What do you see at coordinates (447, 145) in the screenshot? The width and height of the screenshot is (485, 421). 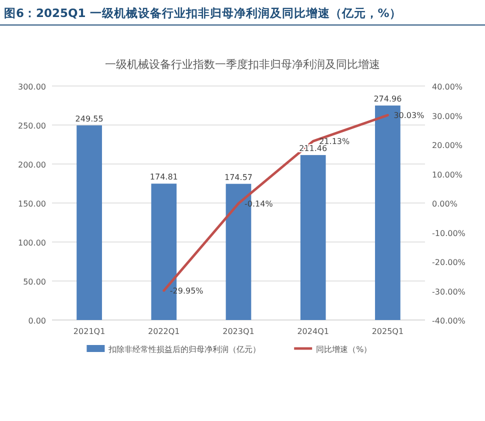 I see `y2-tick-label: 20.00%` at bounding box center [447, 145].